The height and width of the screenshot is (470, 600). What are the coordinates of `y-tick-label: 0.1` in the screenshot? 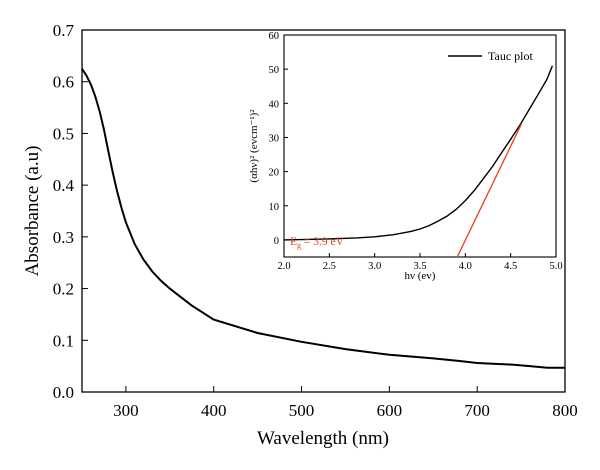 It's located at (63, 340).